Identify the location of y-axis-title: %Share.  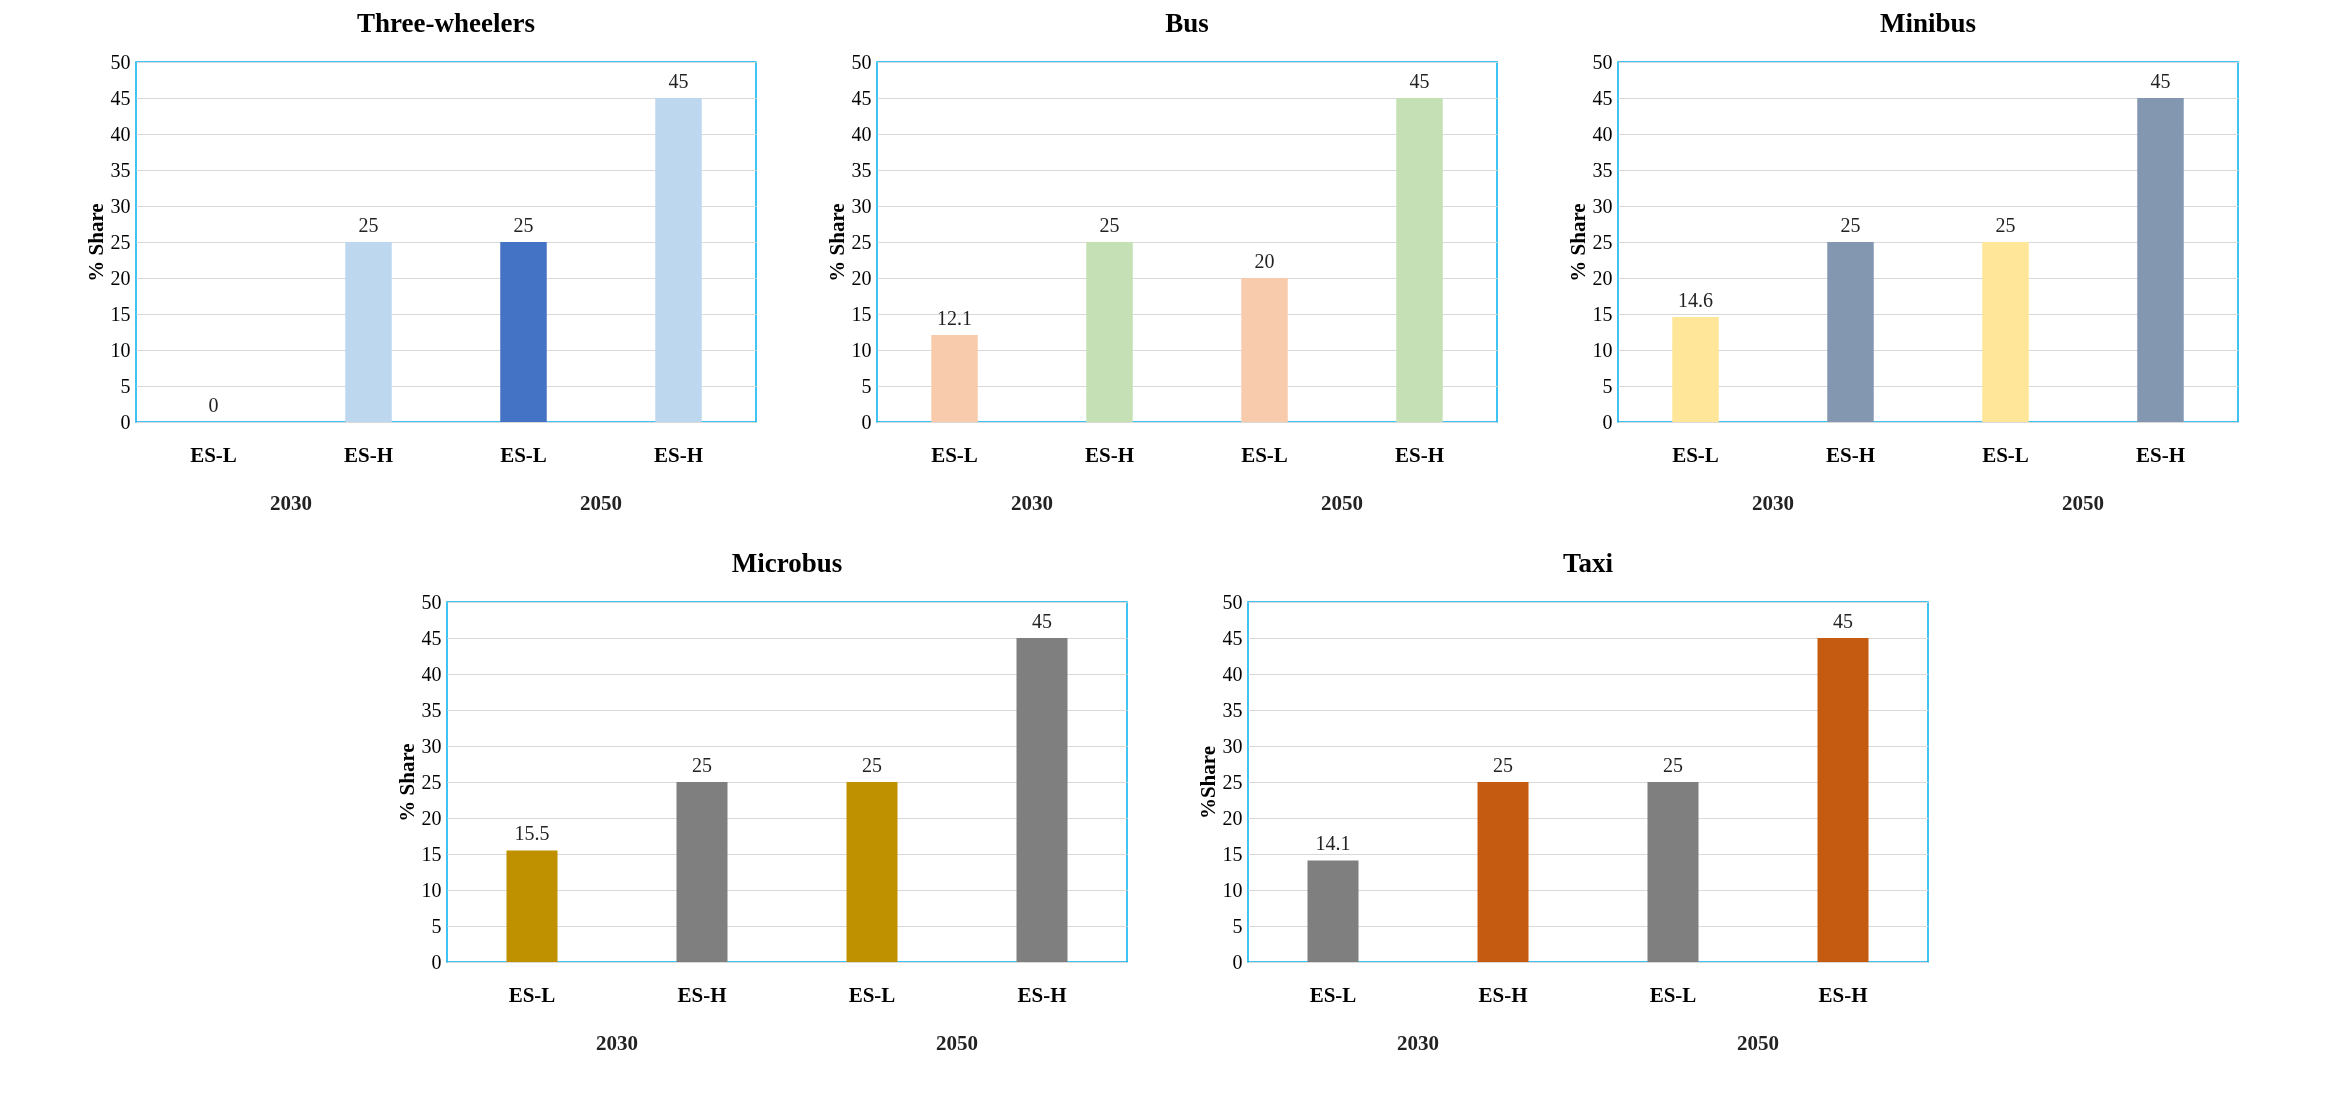
(1207, 782).